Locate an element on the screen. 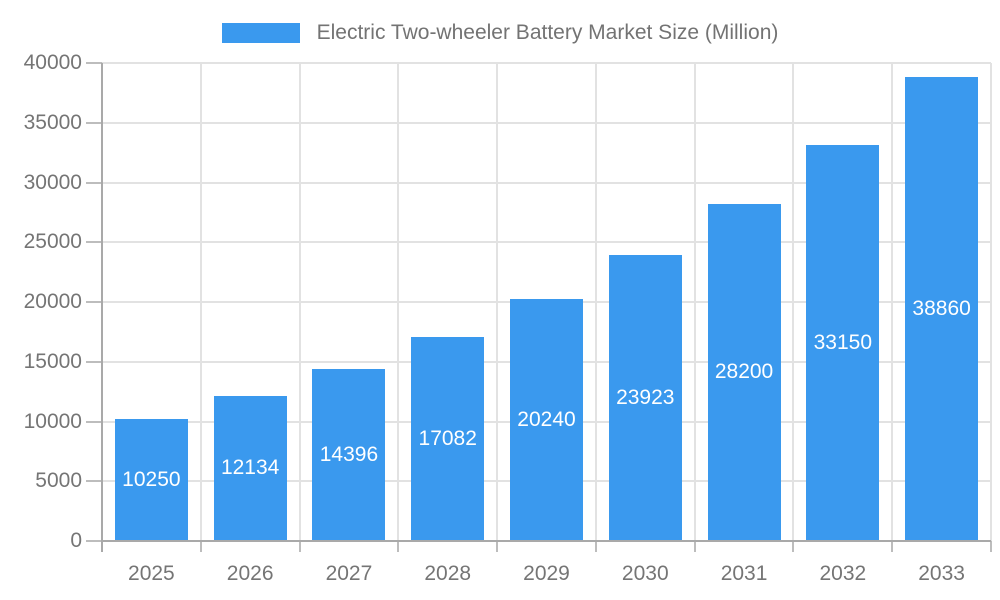  bar-value-label: 17082 is located at coordinates (447, 438).